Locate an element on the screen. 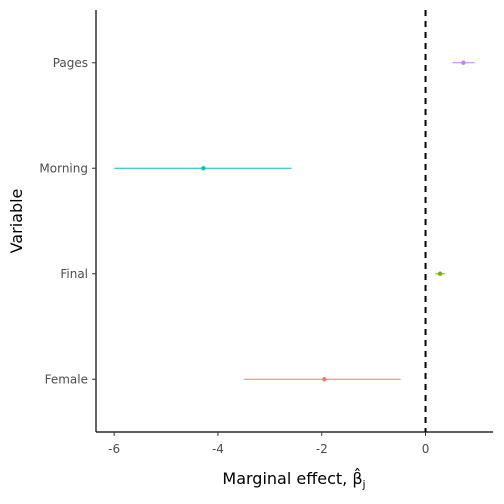 Image resolution: width=504 pixels, height=504 pixels. x-ticks: -6 -4 -2 0 is located at coordinates (268, 444).